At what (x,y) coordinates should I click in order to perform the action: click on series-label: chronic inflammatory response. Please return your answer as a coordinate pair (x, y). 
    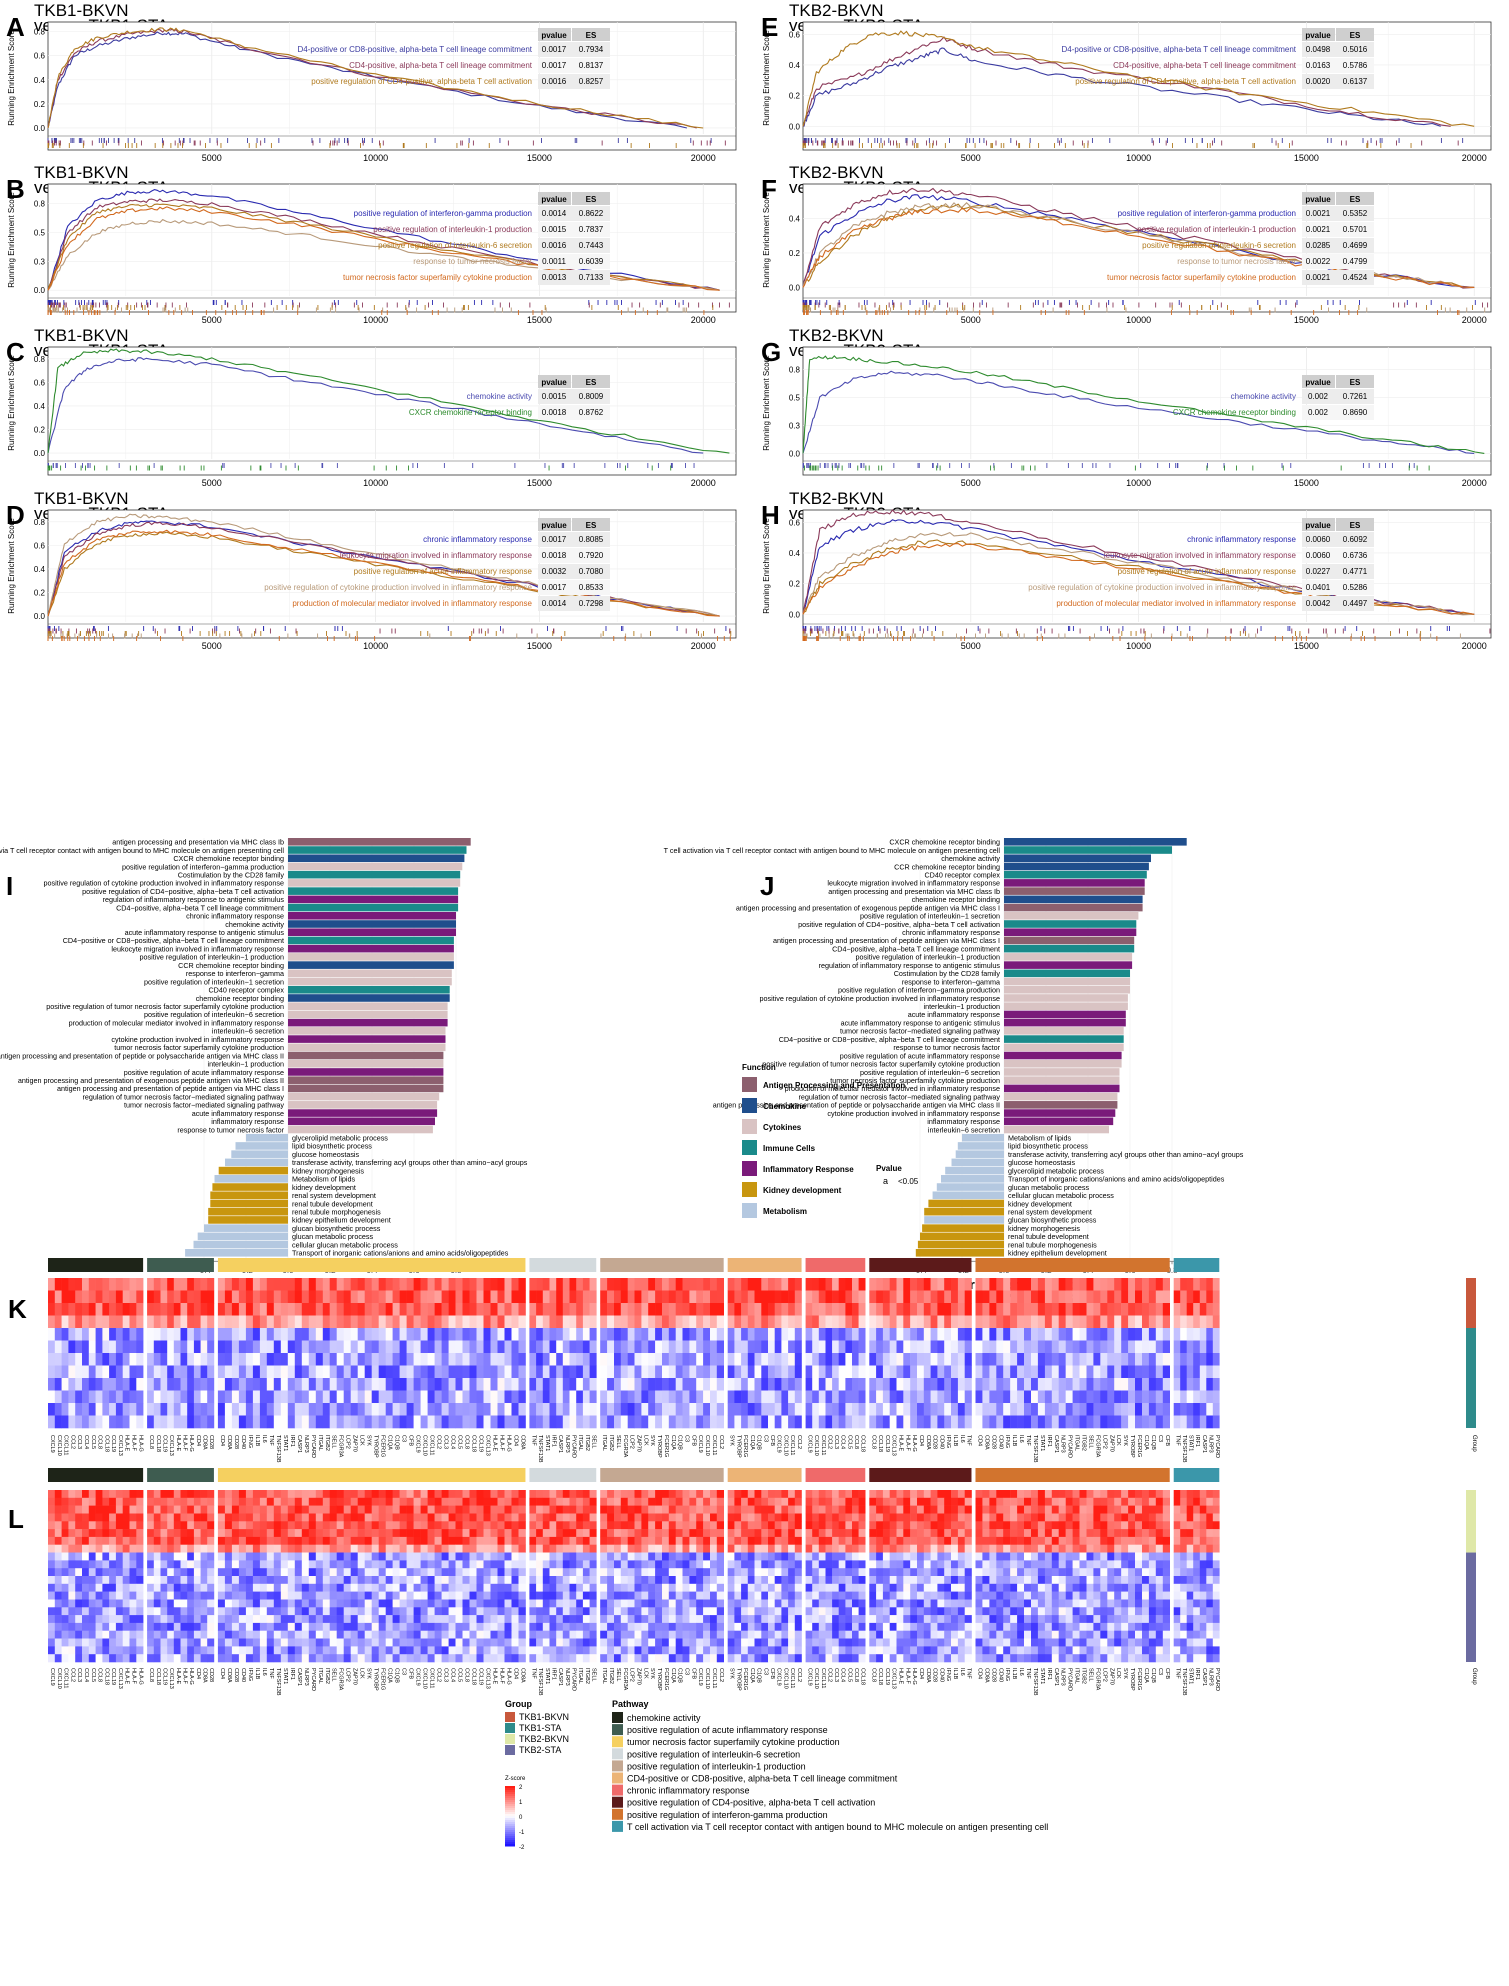
    Looking at the image, I should click on (477, 539).